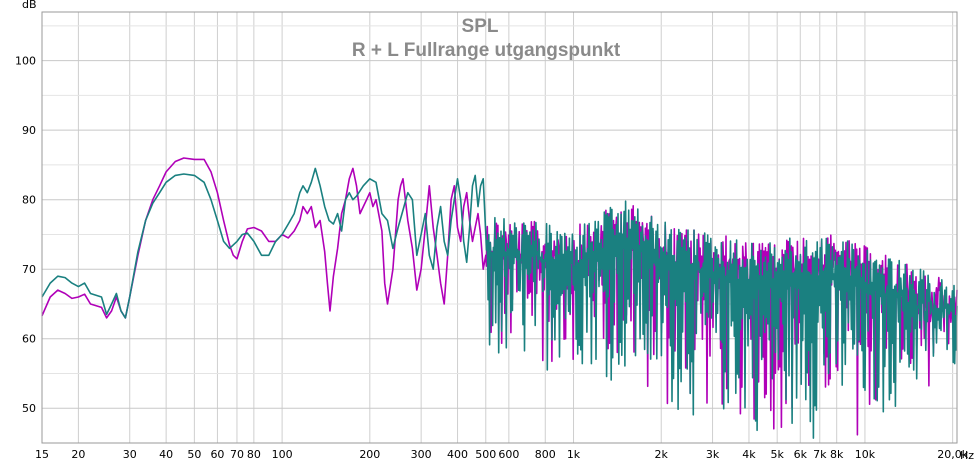 This screenshot has height=464, width=975. What do you see at coordinates (952, 454) in the screenshot?
I see `x-tick-label: 20,0k` at bounding box center [952, 454].